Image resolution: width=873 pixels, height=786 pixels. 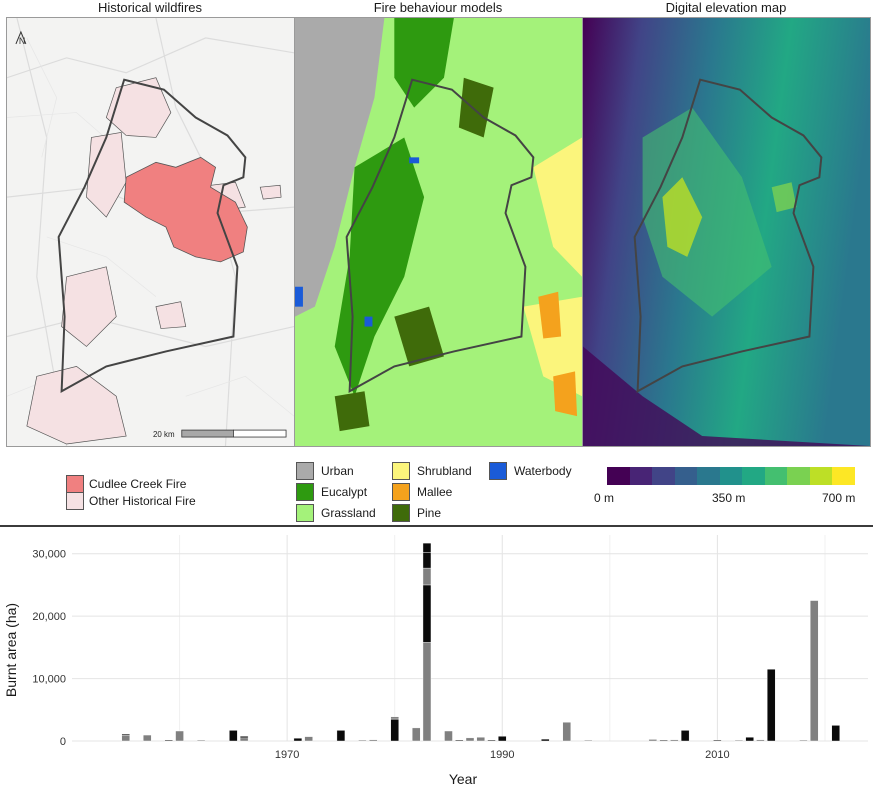 What do you see at coordinates (348, 513) in the screenshot?
I see `legend-label-grassland: Grassland` at bounding box center [348, 513].